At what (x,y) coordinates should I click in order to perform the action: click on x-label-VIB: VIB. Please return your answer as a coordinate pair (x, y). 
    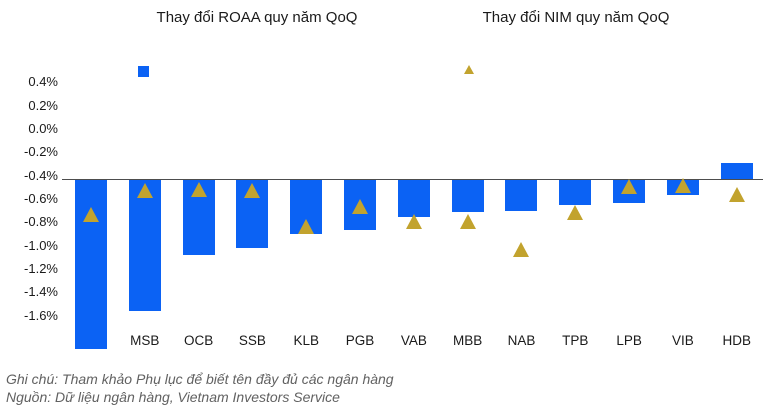
    Looking at the image, I should click on (683, 340).